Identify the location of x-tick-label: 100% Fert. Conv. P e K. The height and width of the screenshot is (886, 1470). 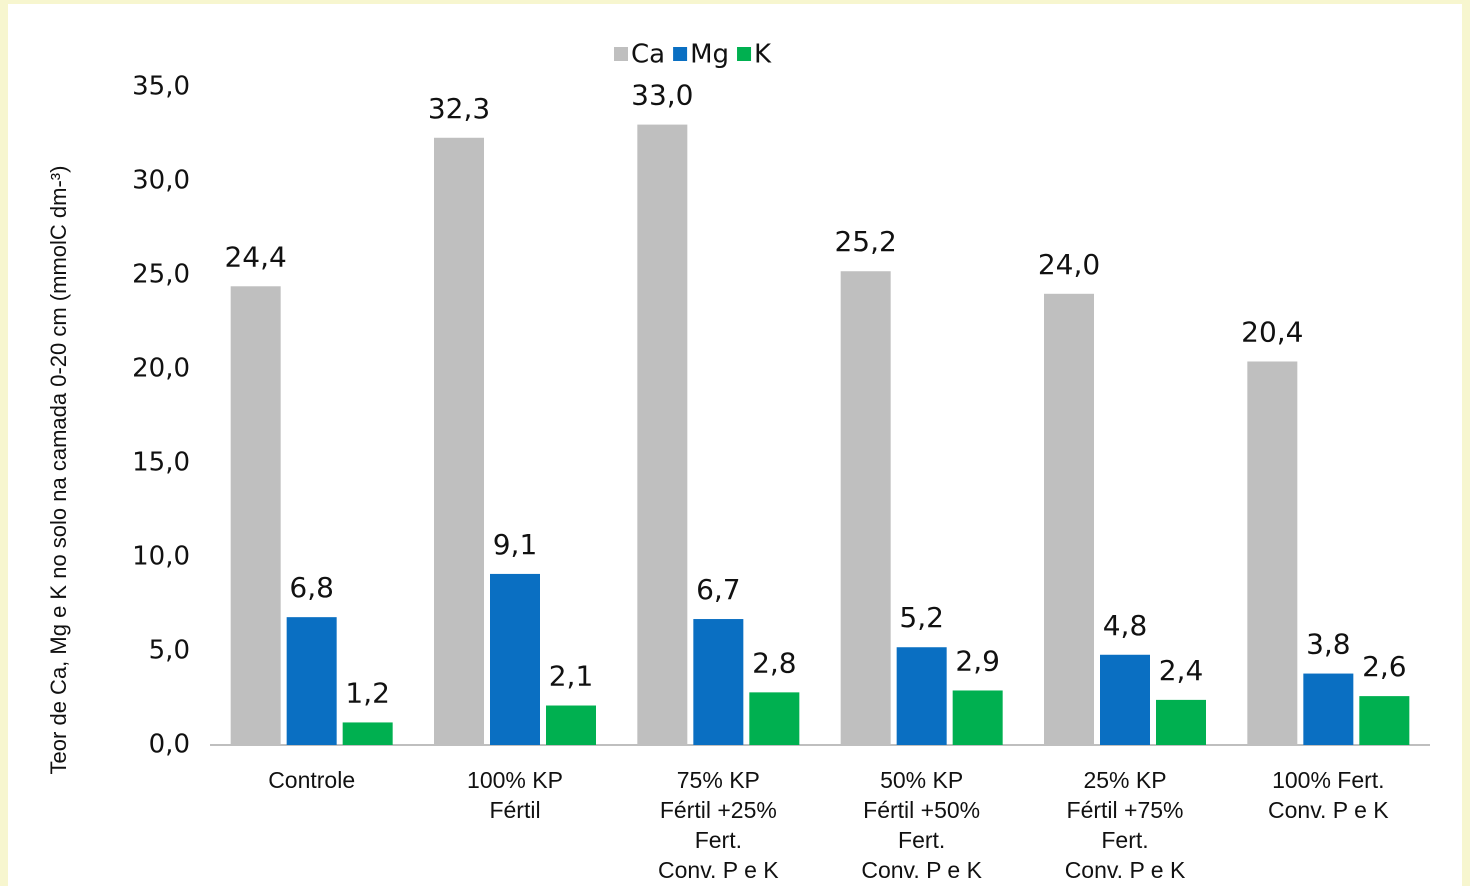
(1328, 795).